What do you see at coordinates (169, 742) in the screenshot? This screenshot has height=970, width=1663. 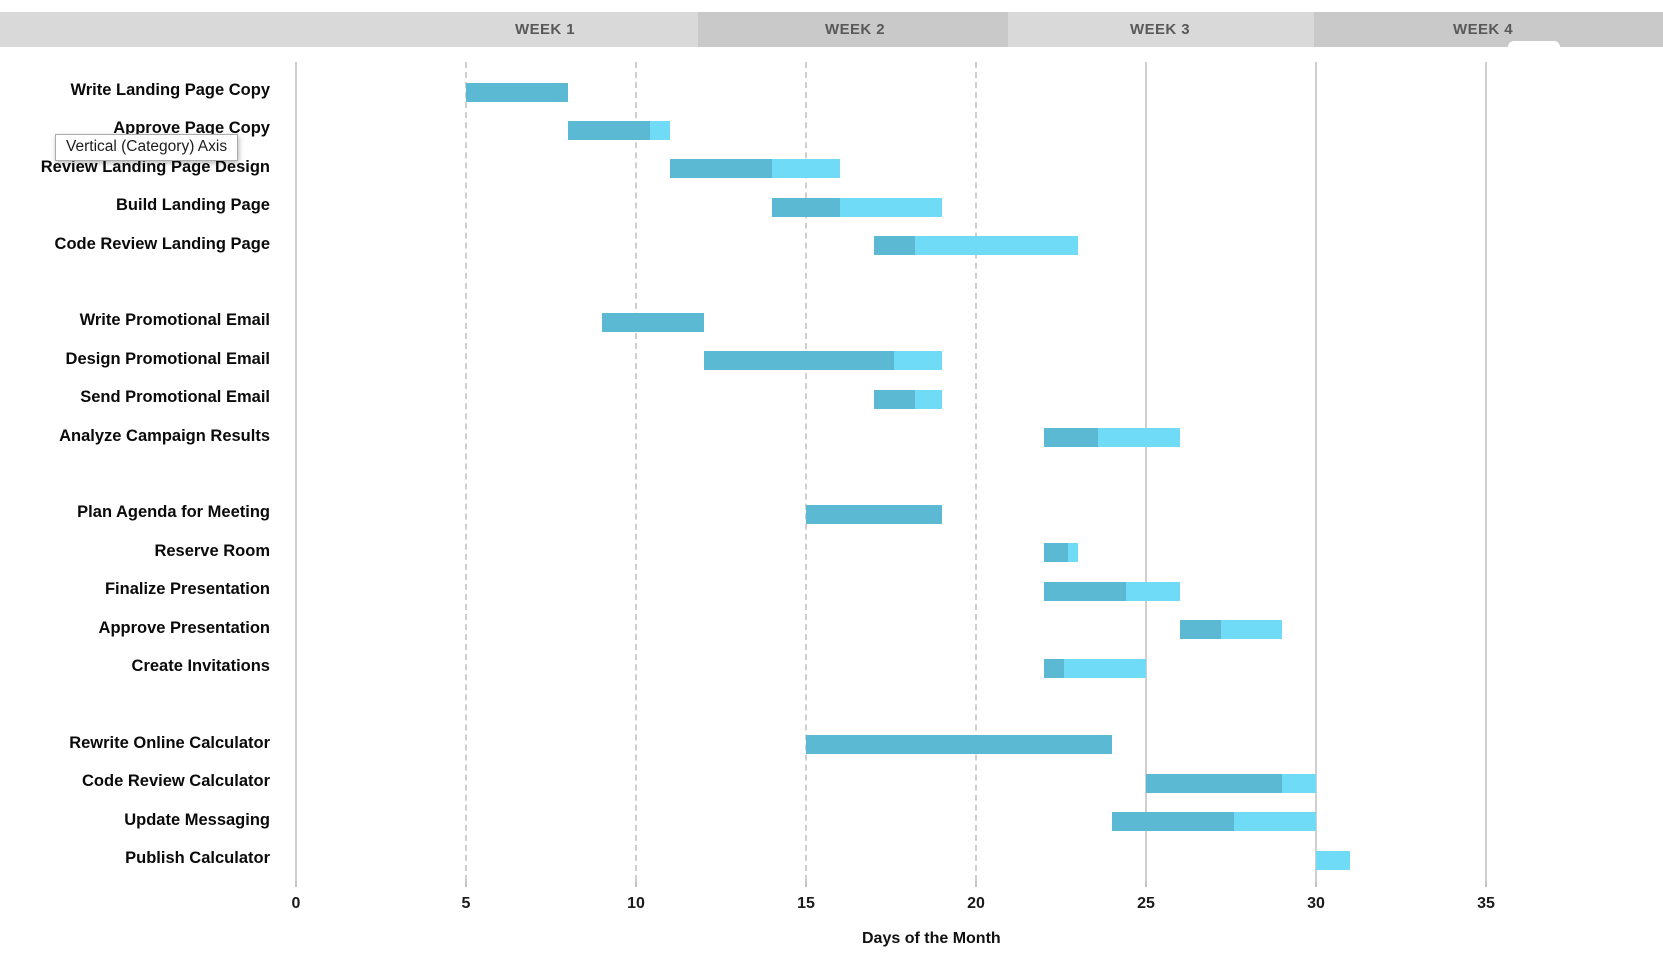 I see `task-label: Rewrite Online Calculator` at bounding box center [169, 742].